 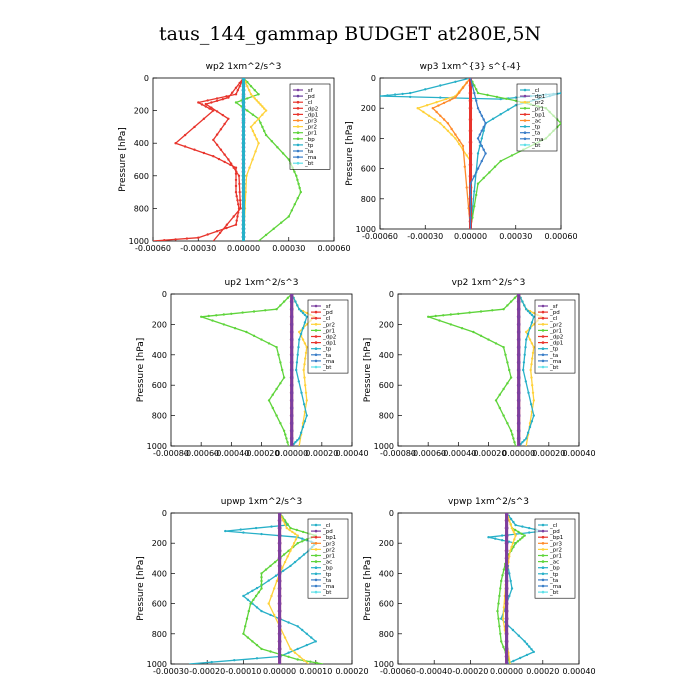 I want to click on legend-frame, so click(x=328, y=558).